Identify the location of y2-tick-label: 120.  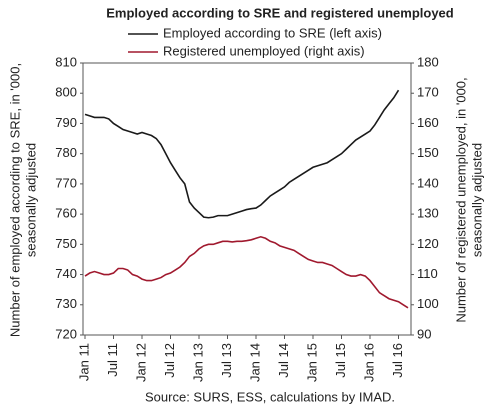
(428, 243).